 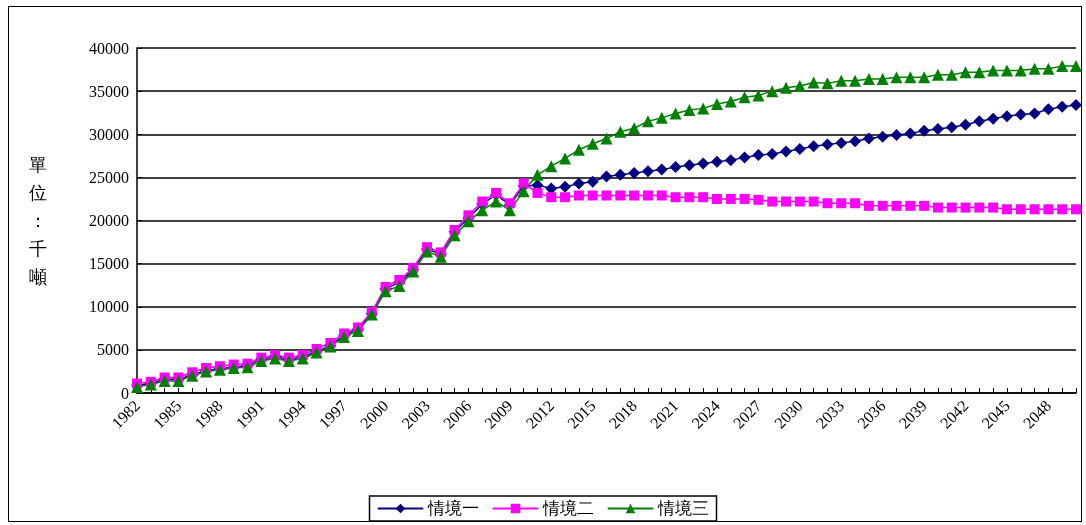 I want to click on legend-label: 情境一, so click(x=452, y=508).